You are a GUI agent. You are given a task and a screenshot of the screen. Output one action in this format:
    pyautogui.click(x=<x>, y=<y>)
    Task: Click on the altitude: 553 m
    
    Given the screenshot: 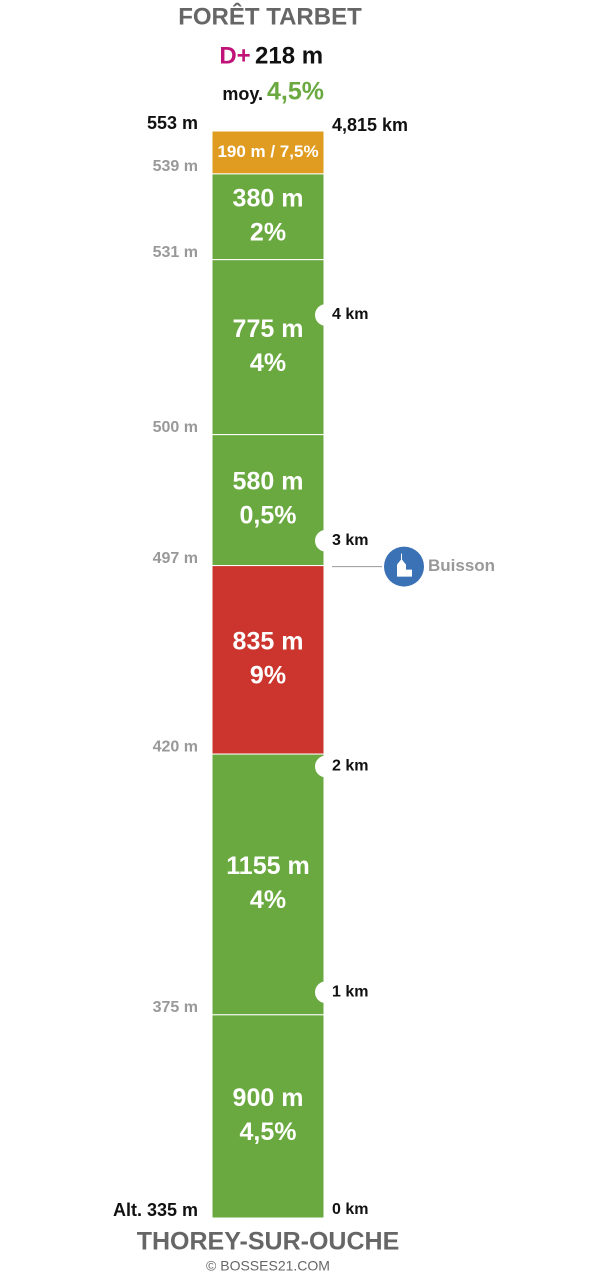 What is the action you would take?
    pyautogui.click(x=172, y=123)
    